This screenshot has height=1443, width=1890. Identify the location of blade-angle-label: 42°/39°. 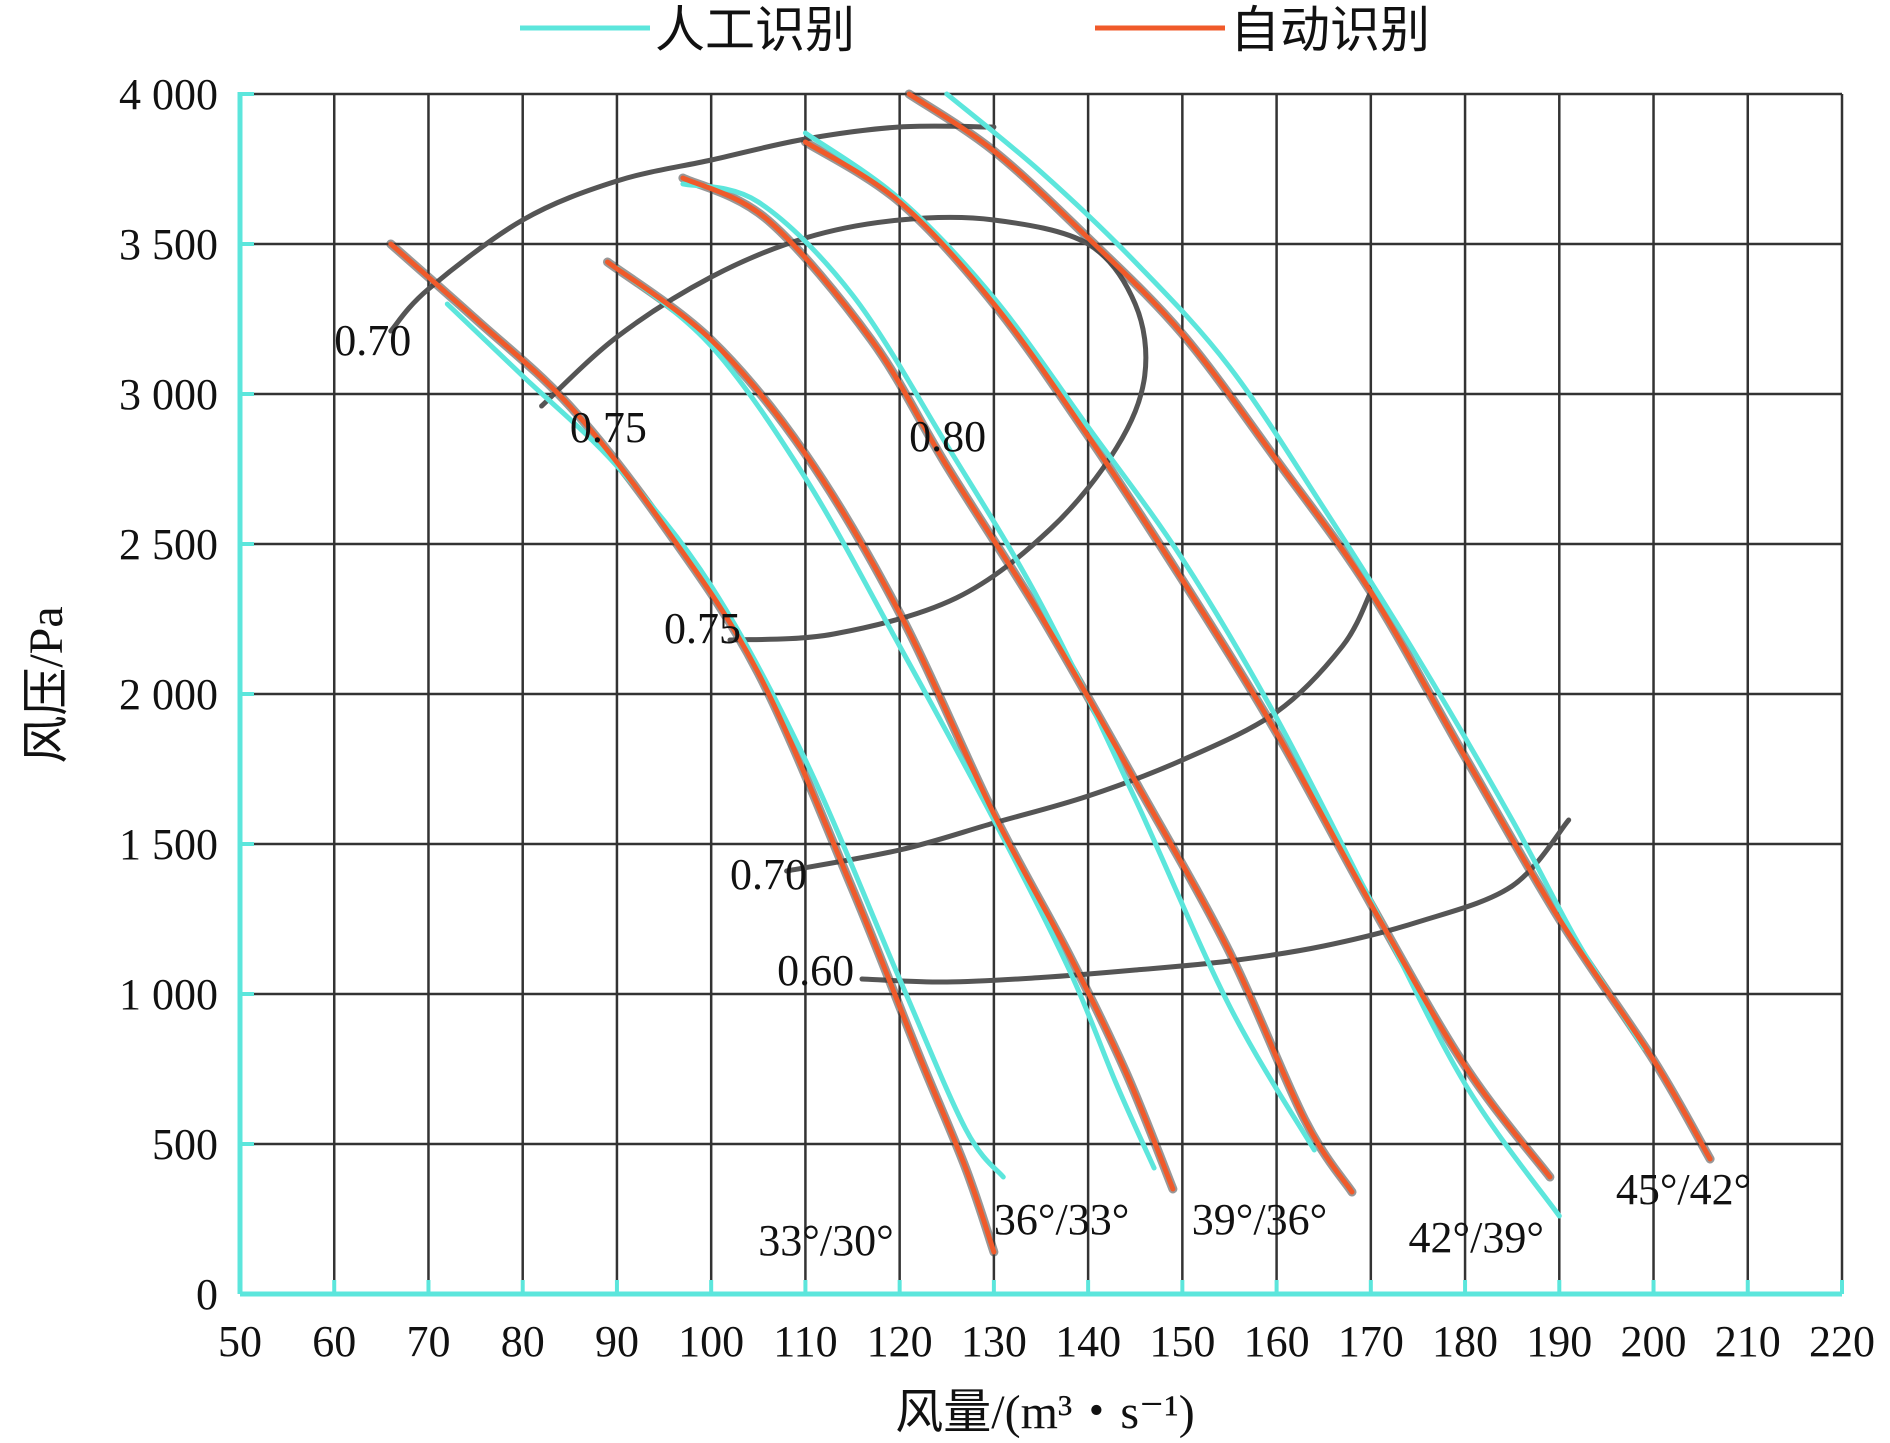
(1476, 1237).